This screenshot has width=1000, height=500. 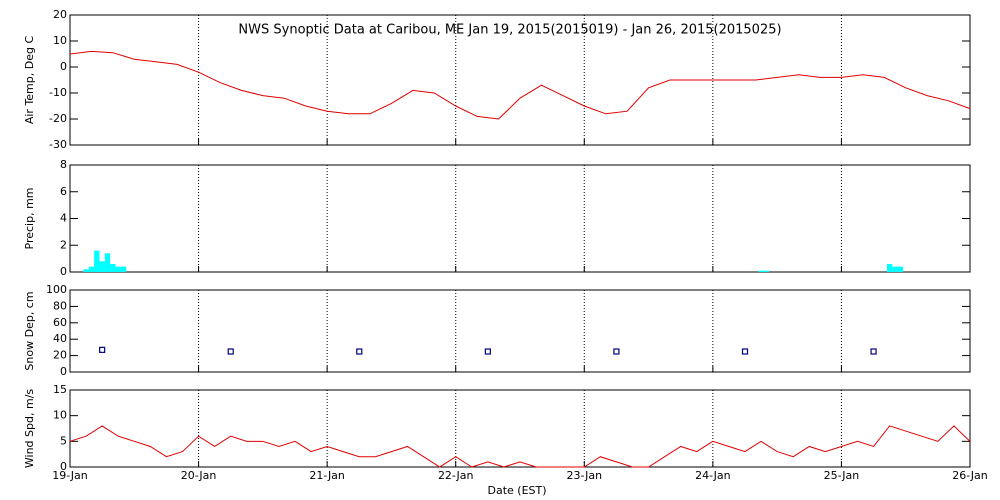 I want to click on x-tick-label: 26-Jan, so click(x=970, y=475).